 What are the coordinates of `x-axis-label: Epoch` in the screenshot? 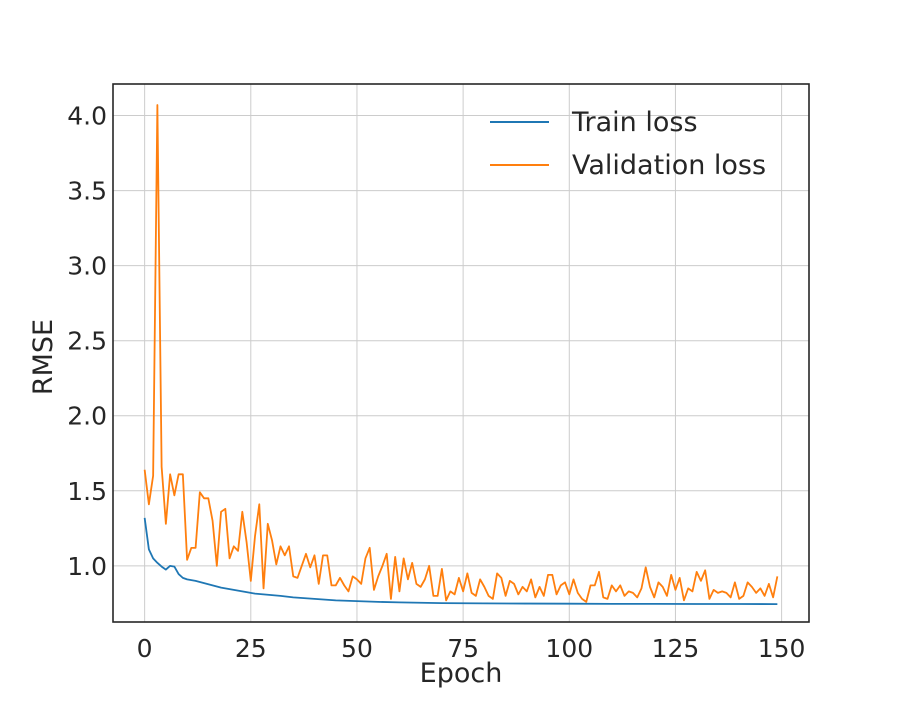 It's located at (461, 673).